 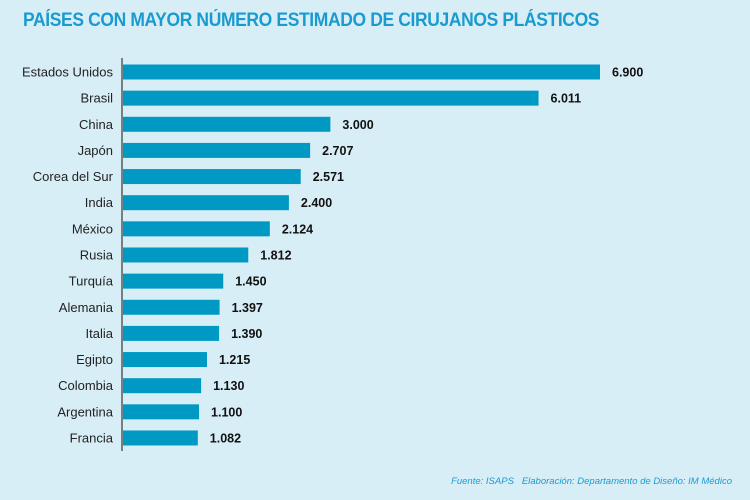 What do you see at coordinates (357, 125) in the screenshot?
I see `value-label: 3.000` at bounding box center [357, 125].